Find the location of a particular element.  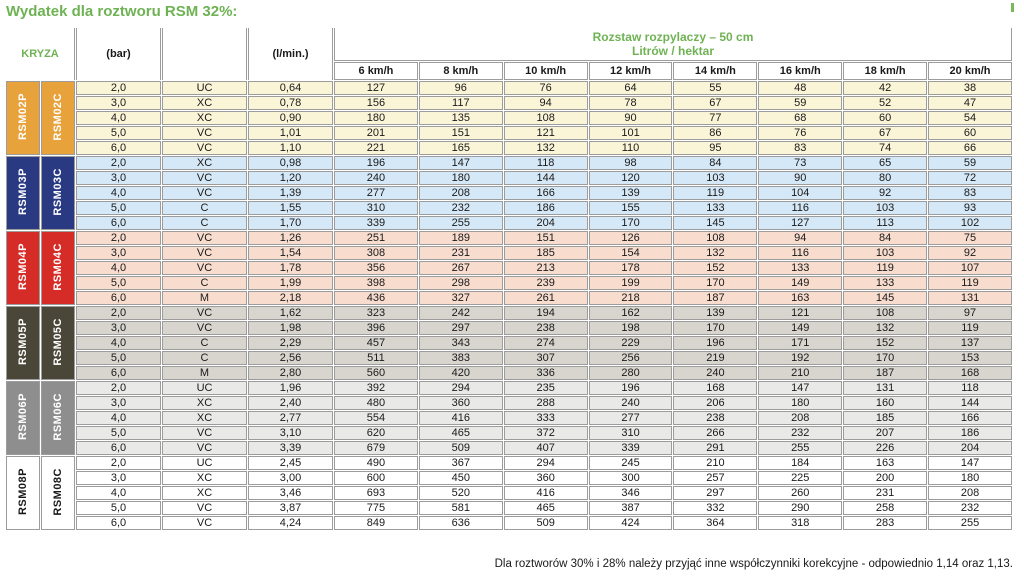

cell-bar: 2,0 is located at coordinates (119, 463).